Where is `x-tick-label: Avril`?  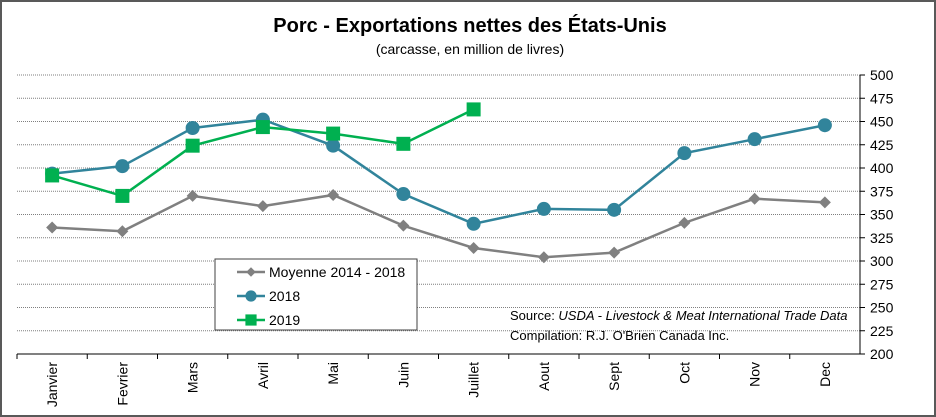 x-tick-label: Avril is located at coordinates (263, 375).